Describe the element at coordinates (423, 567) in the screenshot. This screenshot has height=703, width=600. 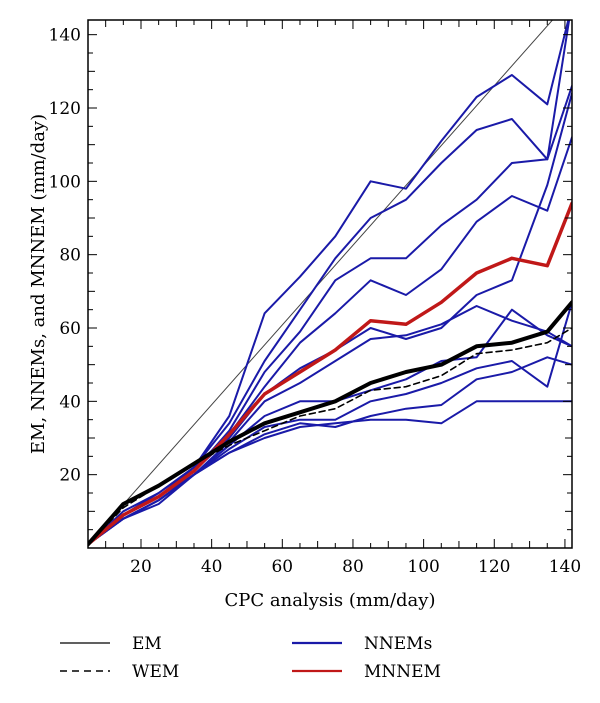
I see `x-tick-label-100: 100` at that location.